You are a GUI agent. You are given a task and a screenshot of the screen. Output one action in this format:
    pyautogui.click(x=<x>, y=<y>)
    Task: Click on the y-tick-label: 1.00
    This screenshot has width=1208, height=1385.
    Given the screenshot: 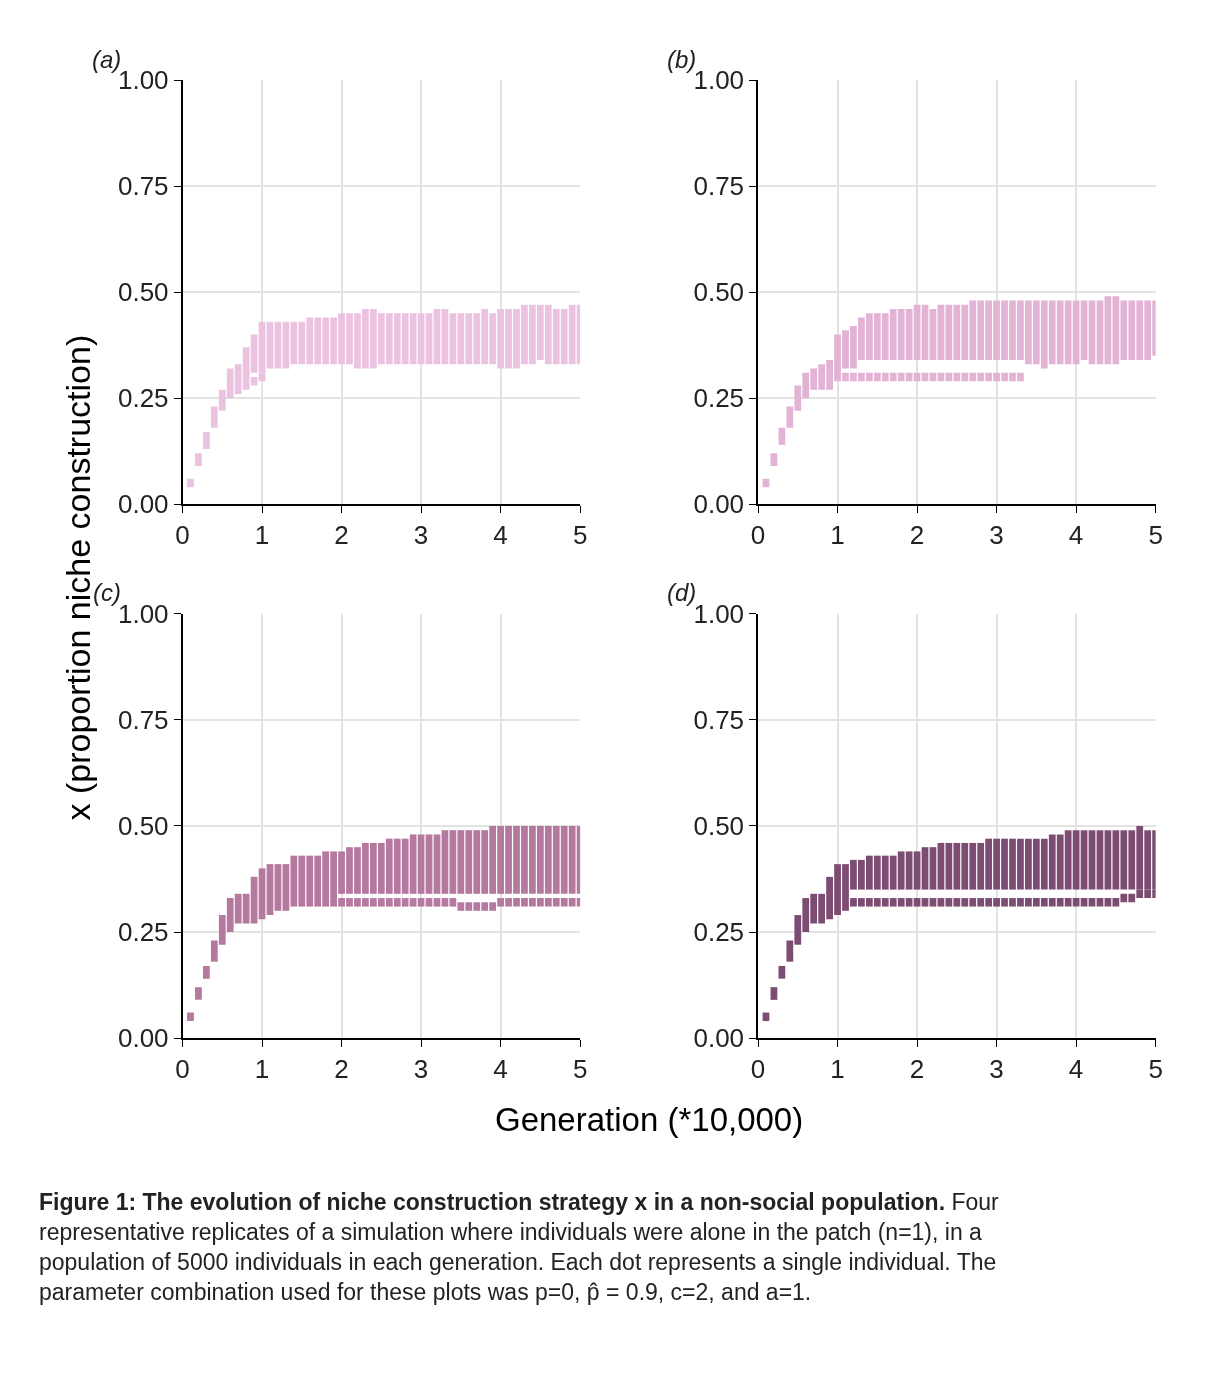 What is the action you would take?
    pyautogui.click(x=143, y=614)
    